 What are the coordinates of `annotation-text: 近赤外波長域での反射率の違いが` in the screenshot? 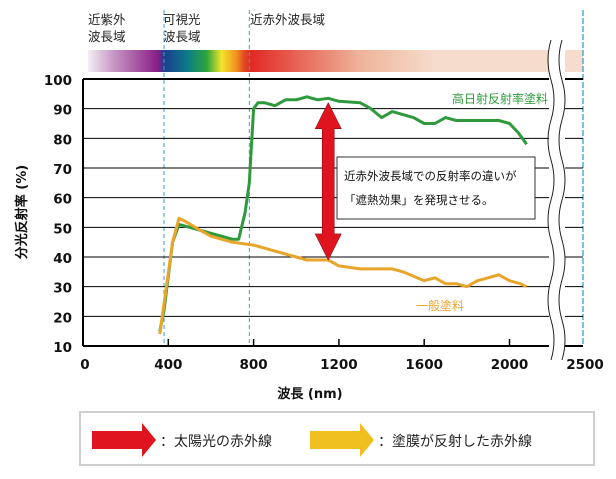 It's located at (430, 176).